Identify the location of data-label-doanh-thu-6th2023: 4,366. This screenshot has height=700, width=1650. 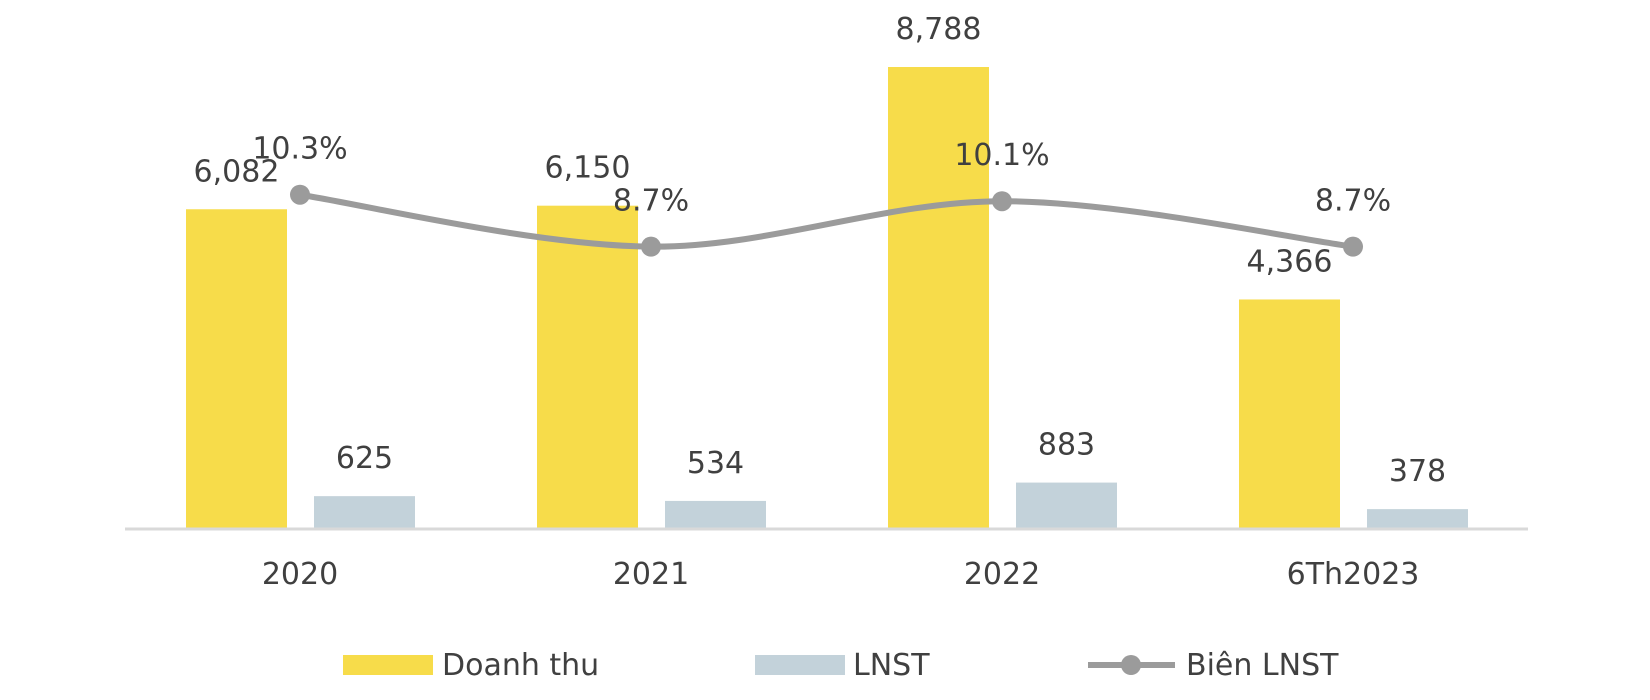
(1290, 261).